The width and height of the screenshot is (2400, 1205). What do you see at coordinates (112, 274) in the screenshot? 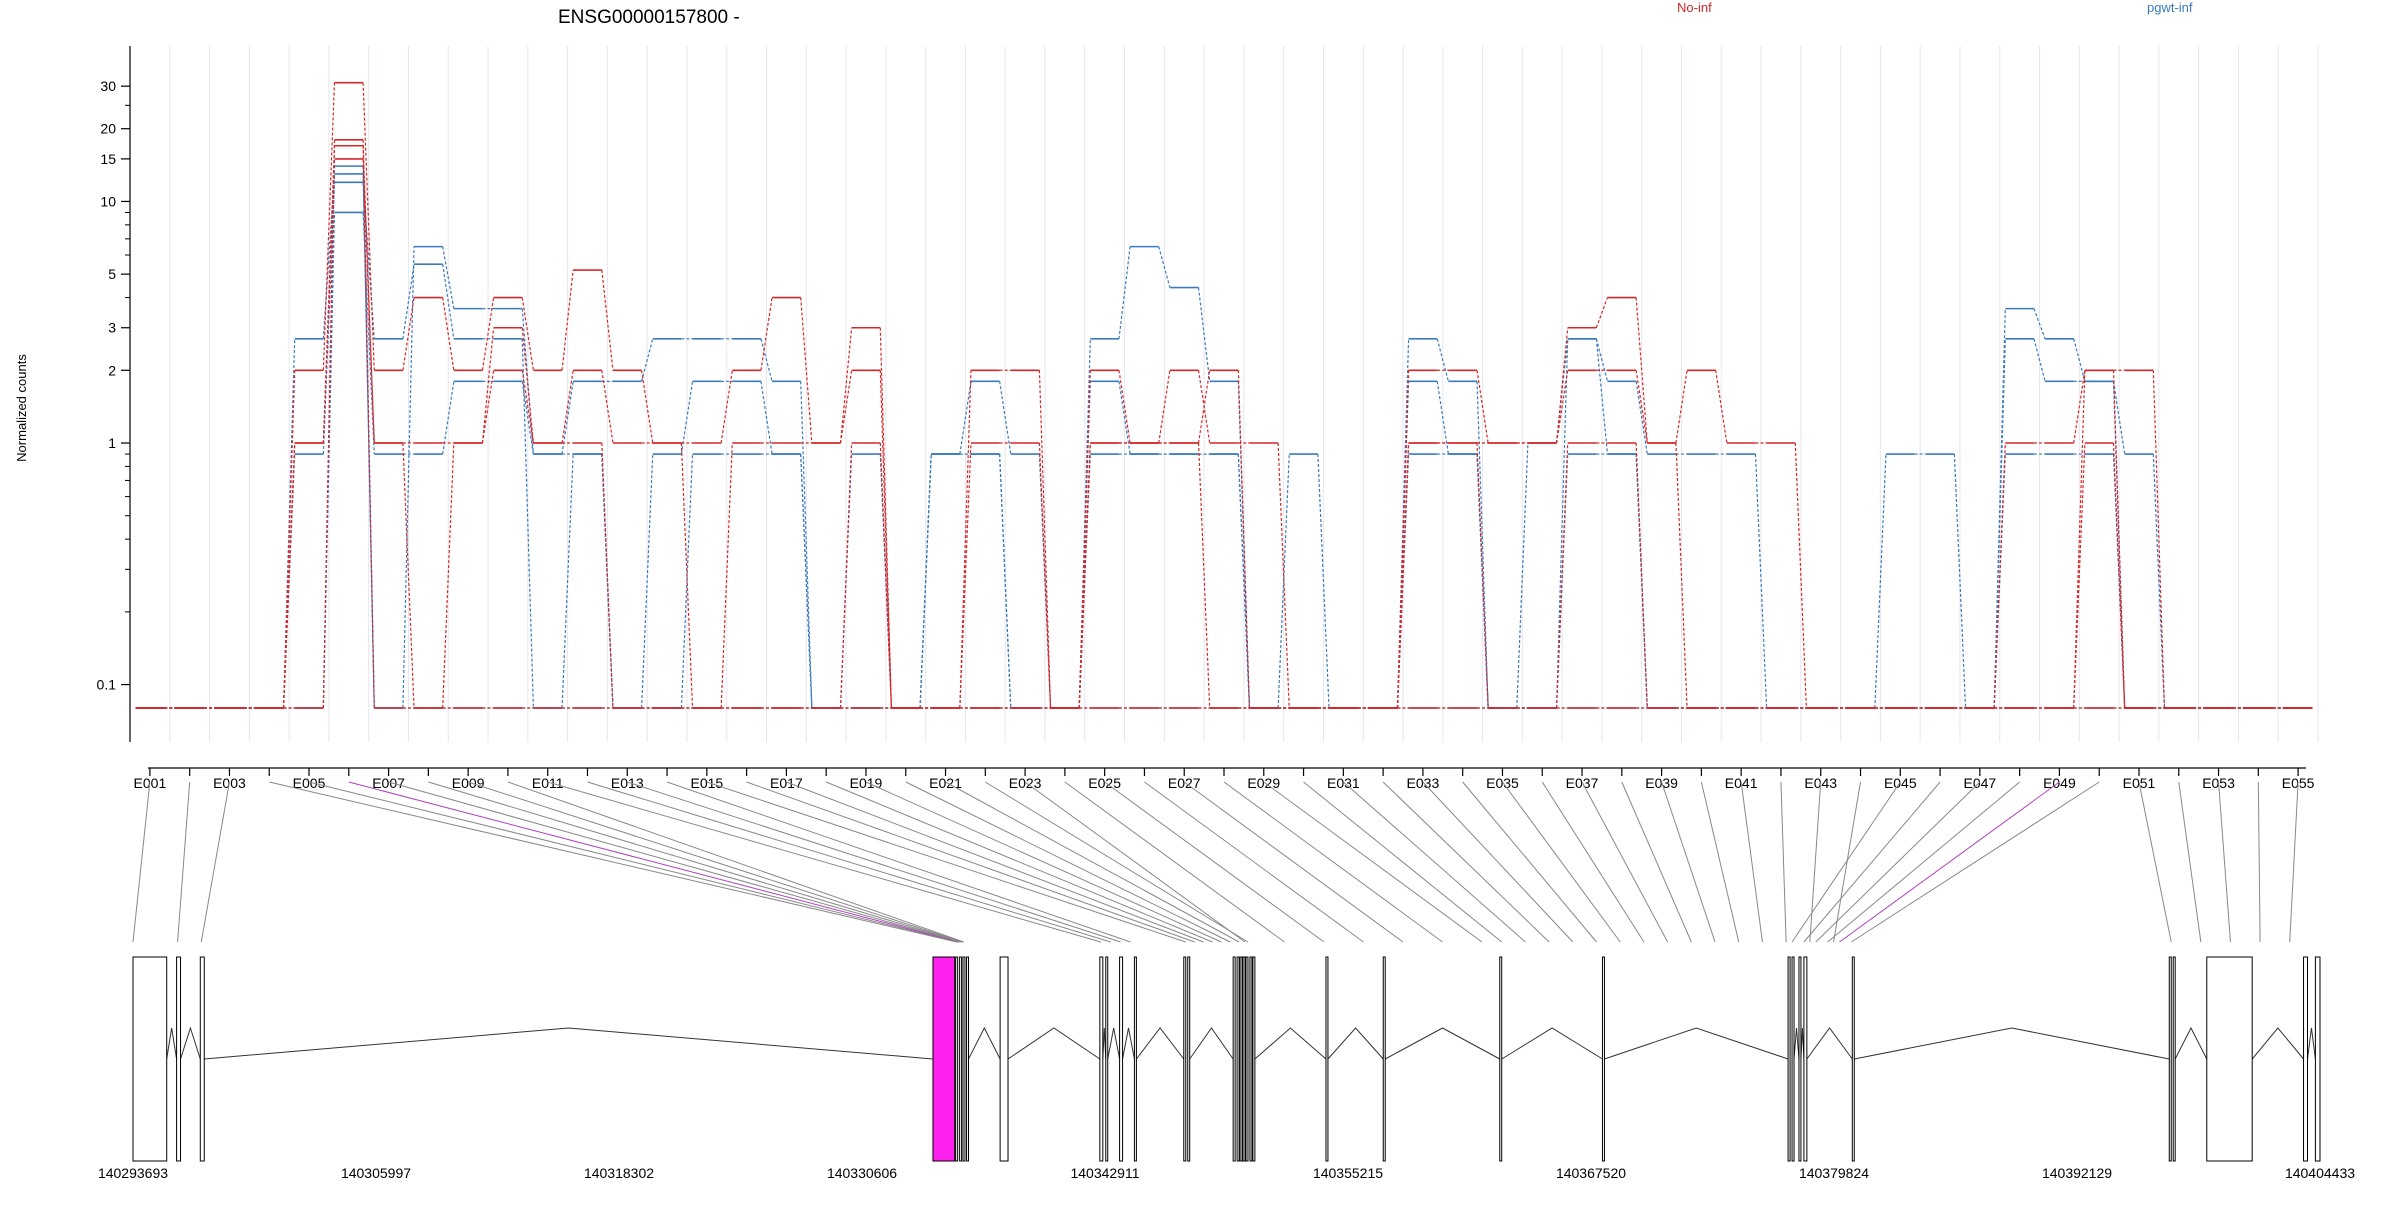
I see `y-tick-label: 5` at bounding box center [112, 274].